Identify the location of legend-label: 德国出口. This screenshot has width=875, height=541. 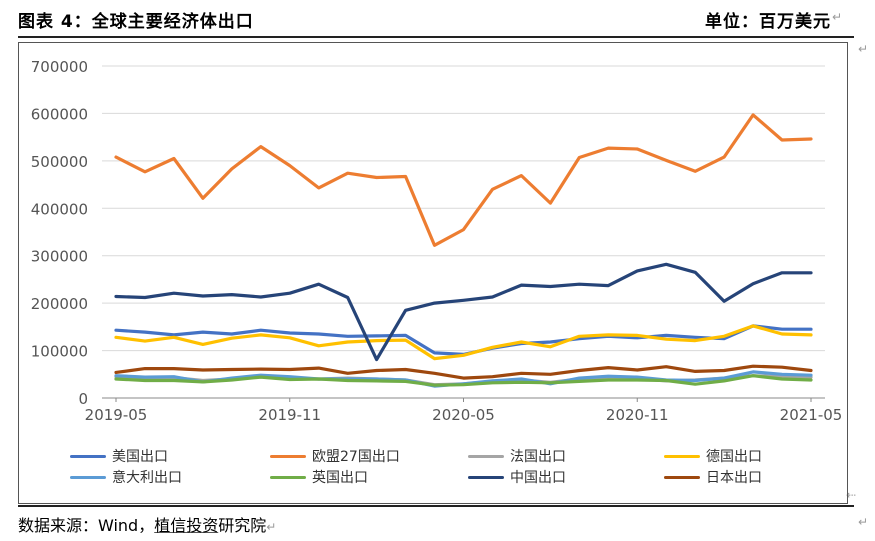
(734, 457).